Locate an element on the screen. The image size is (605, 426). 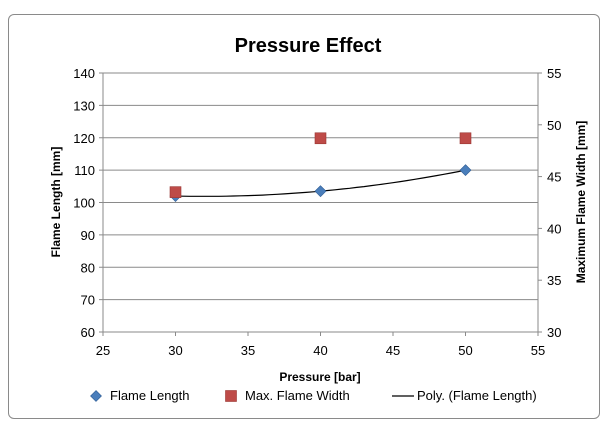
y-axis-ticks: 60 70 80 90 100 110 120 130 140 is located at coordinates (88, 203).